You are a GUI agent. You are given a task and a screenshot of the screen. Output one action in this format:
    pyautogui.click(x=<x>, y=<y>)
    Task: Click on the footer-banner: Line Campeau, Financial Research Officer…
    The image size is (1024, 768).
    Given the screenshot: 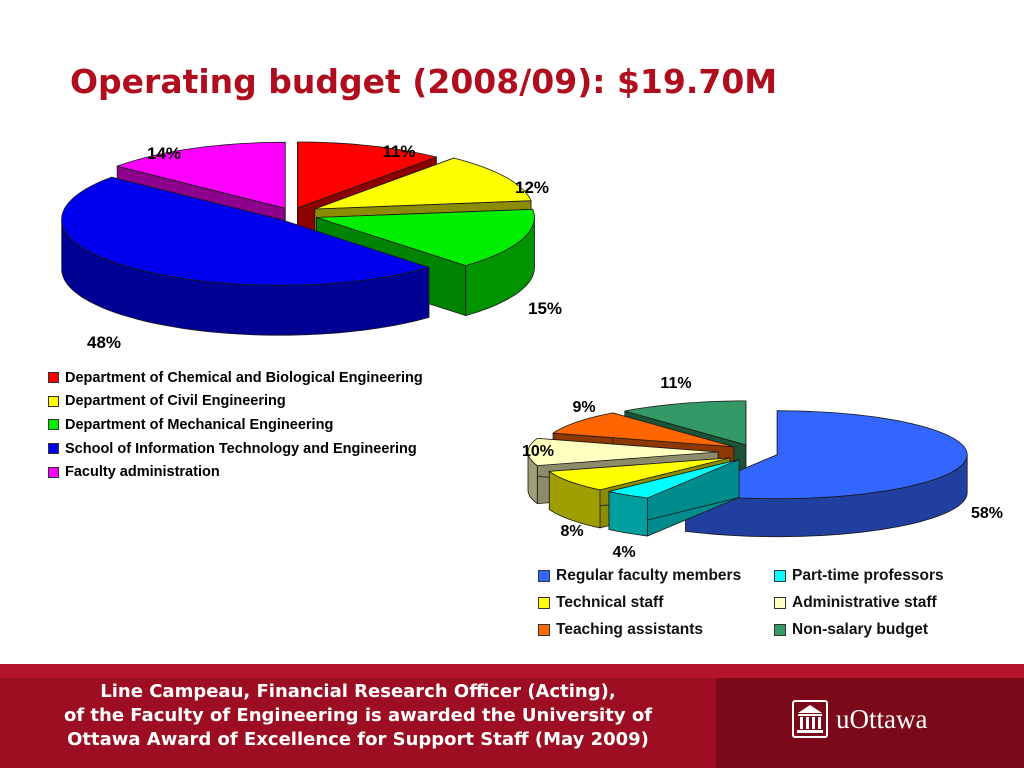 What is the action you would take?
    pyautogui.click(x=512, y=716)
    